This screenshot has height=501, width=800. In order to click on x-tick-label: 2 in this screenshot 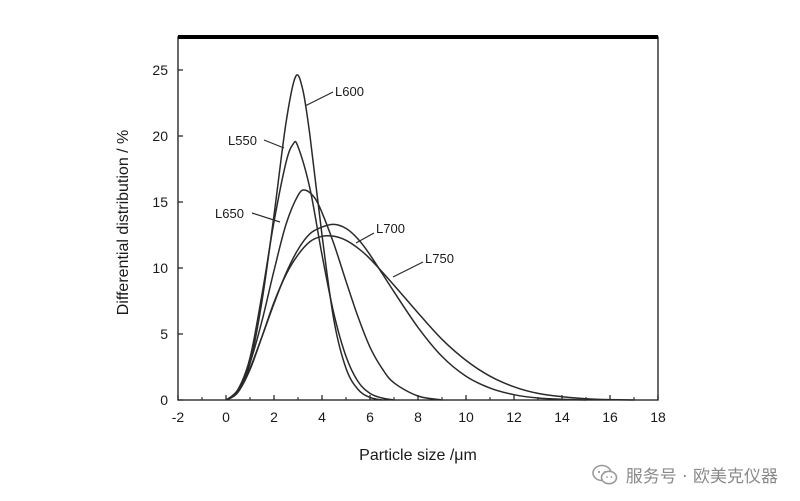, I will do `click(274, 417)`.